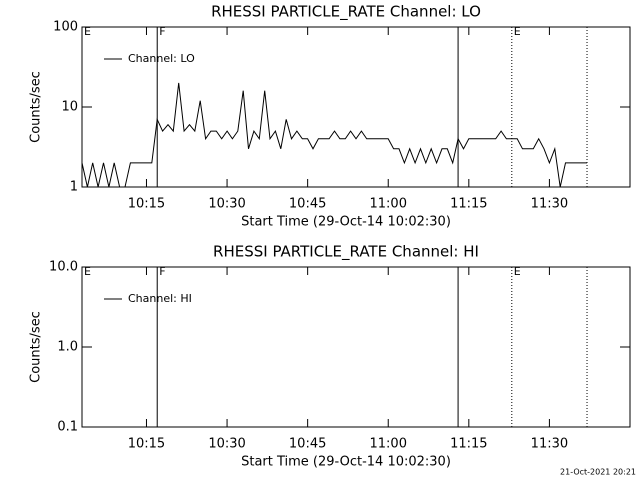 This screenshot has width=640, height=480. What do you see at coordinates (160, 298) in the screenshot?
I see `legend-label: Channel: HI` at bounding box center [160, 298].